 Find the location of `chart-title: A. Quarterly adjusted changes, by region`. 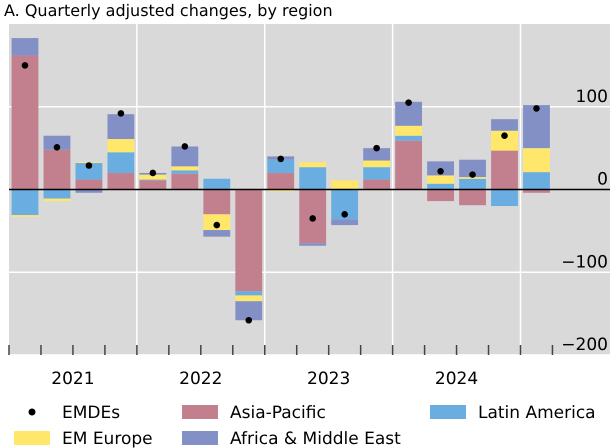

chart-title: A. Quarterly adjusted changes, by region is located at coordinates (168, 10).